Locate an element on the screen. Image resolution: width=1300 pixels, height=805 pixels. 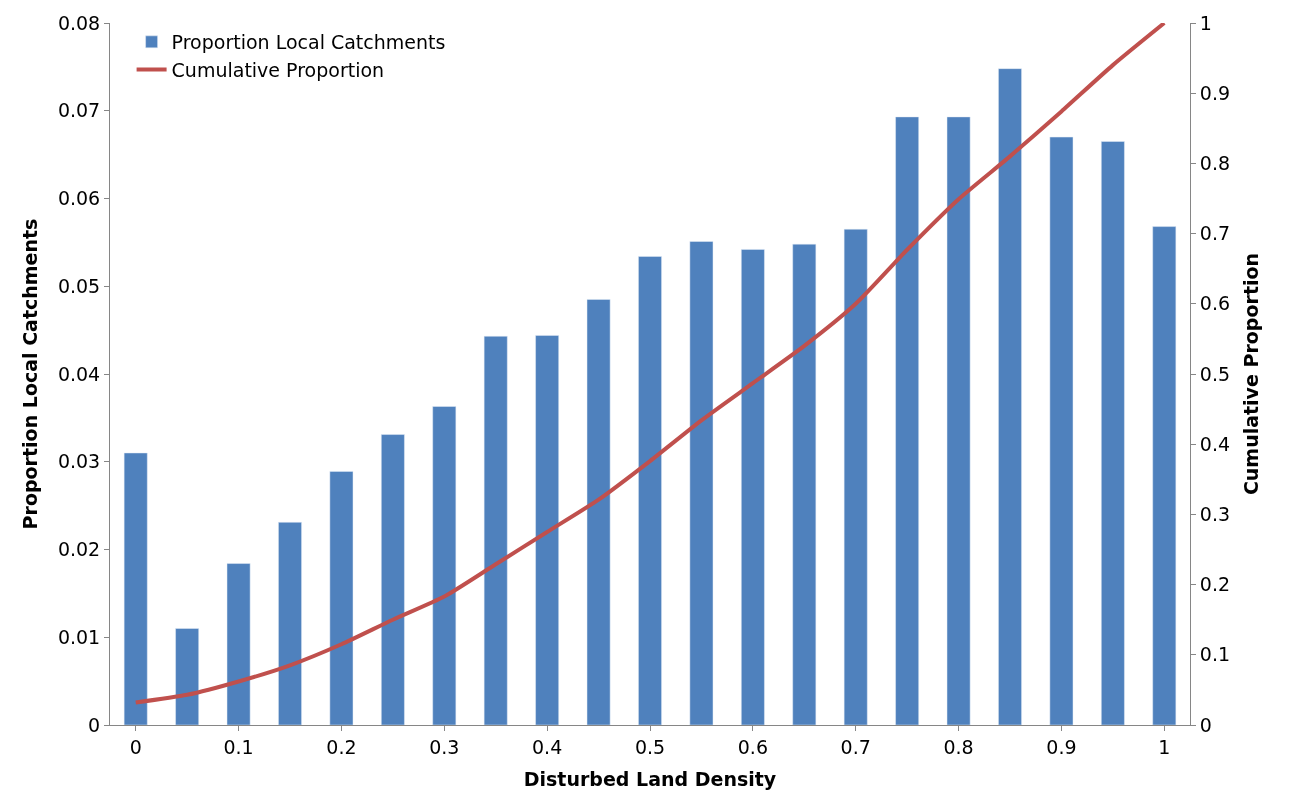
y-tick-label: 0.05 is located at coordinates (79, 285).